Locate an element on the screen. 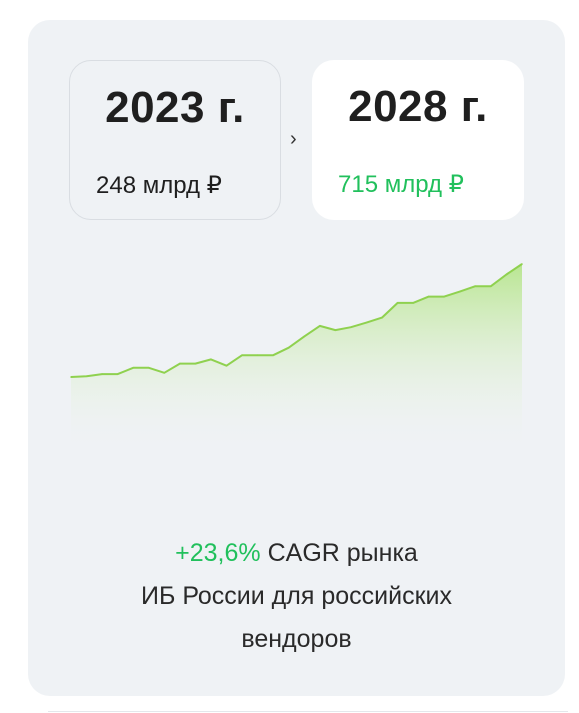 Image resolution: width=579 pixels, height=713 pixels. caption-line-1: +23,6% CAGR рынка is located at coordinates (296, 553).